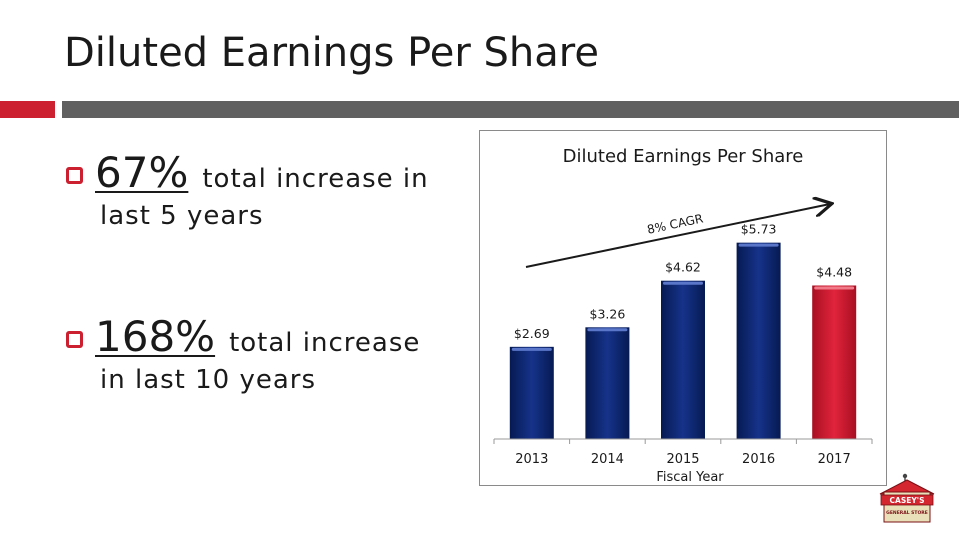 This screenshot has height=540, width=959. I want to click on bullet-2-text-line2: in last 10 years, so click(208, 380).